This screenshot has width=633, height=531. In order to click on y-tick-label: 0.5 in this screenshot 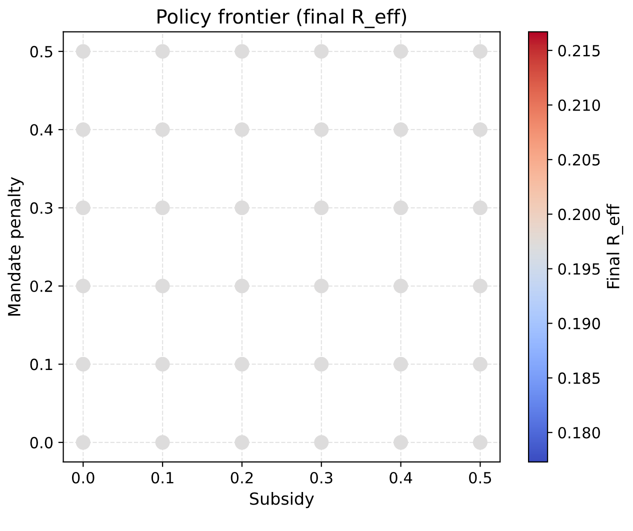, I will do `click(41, 52)`.